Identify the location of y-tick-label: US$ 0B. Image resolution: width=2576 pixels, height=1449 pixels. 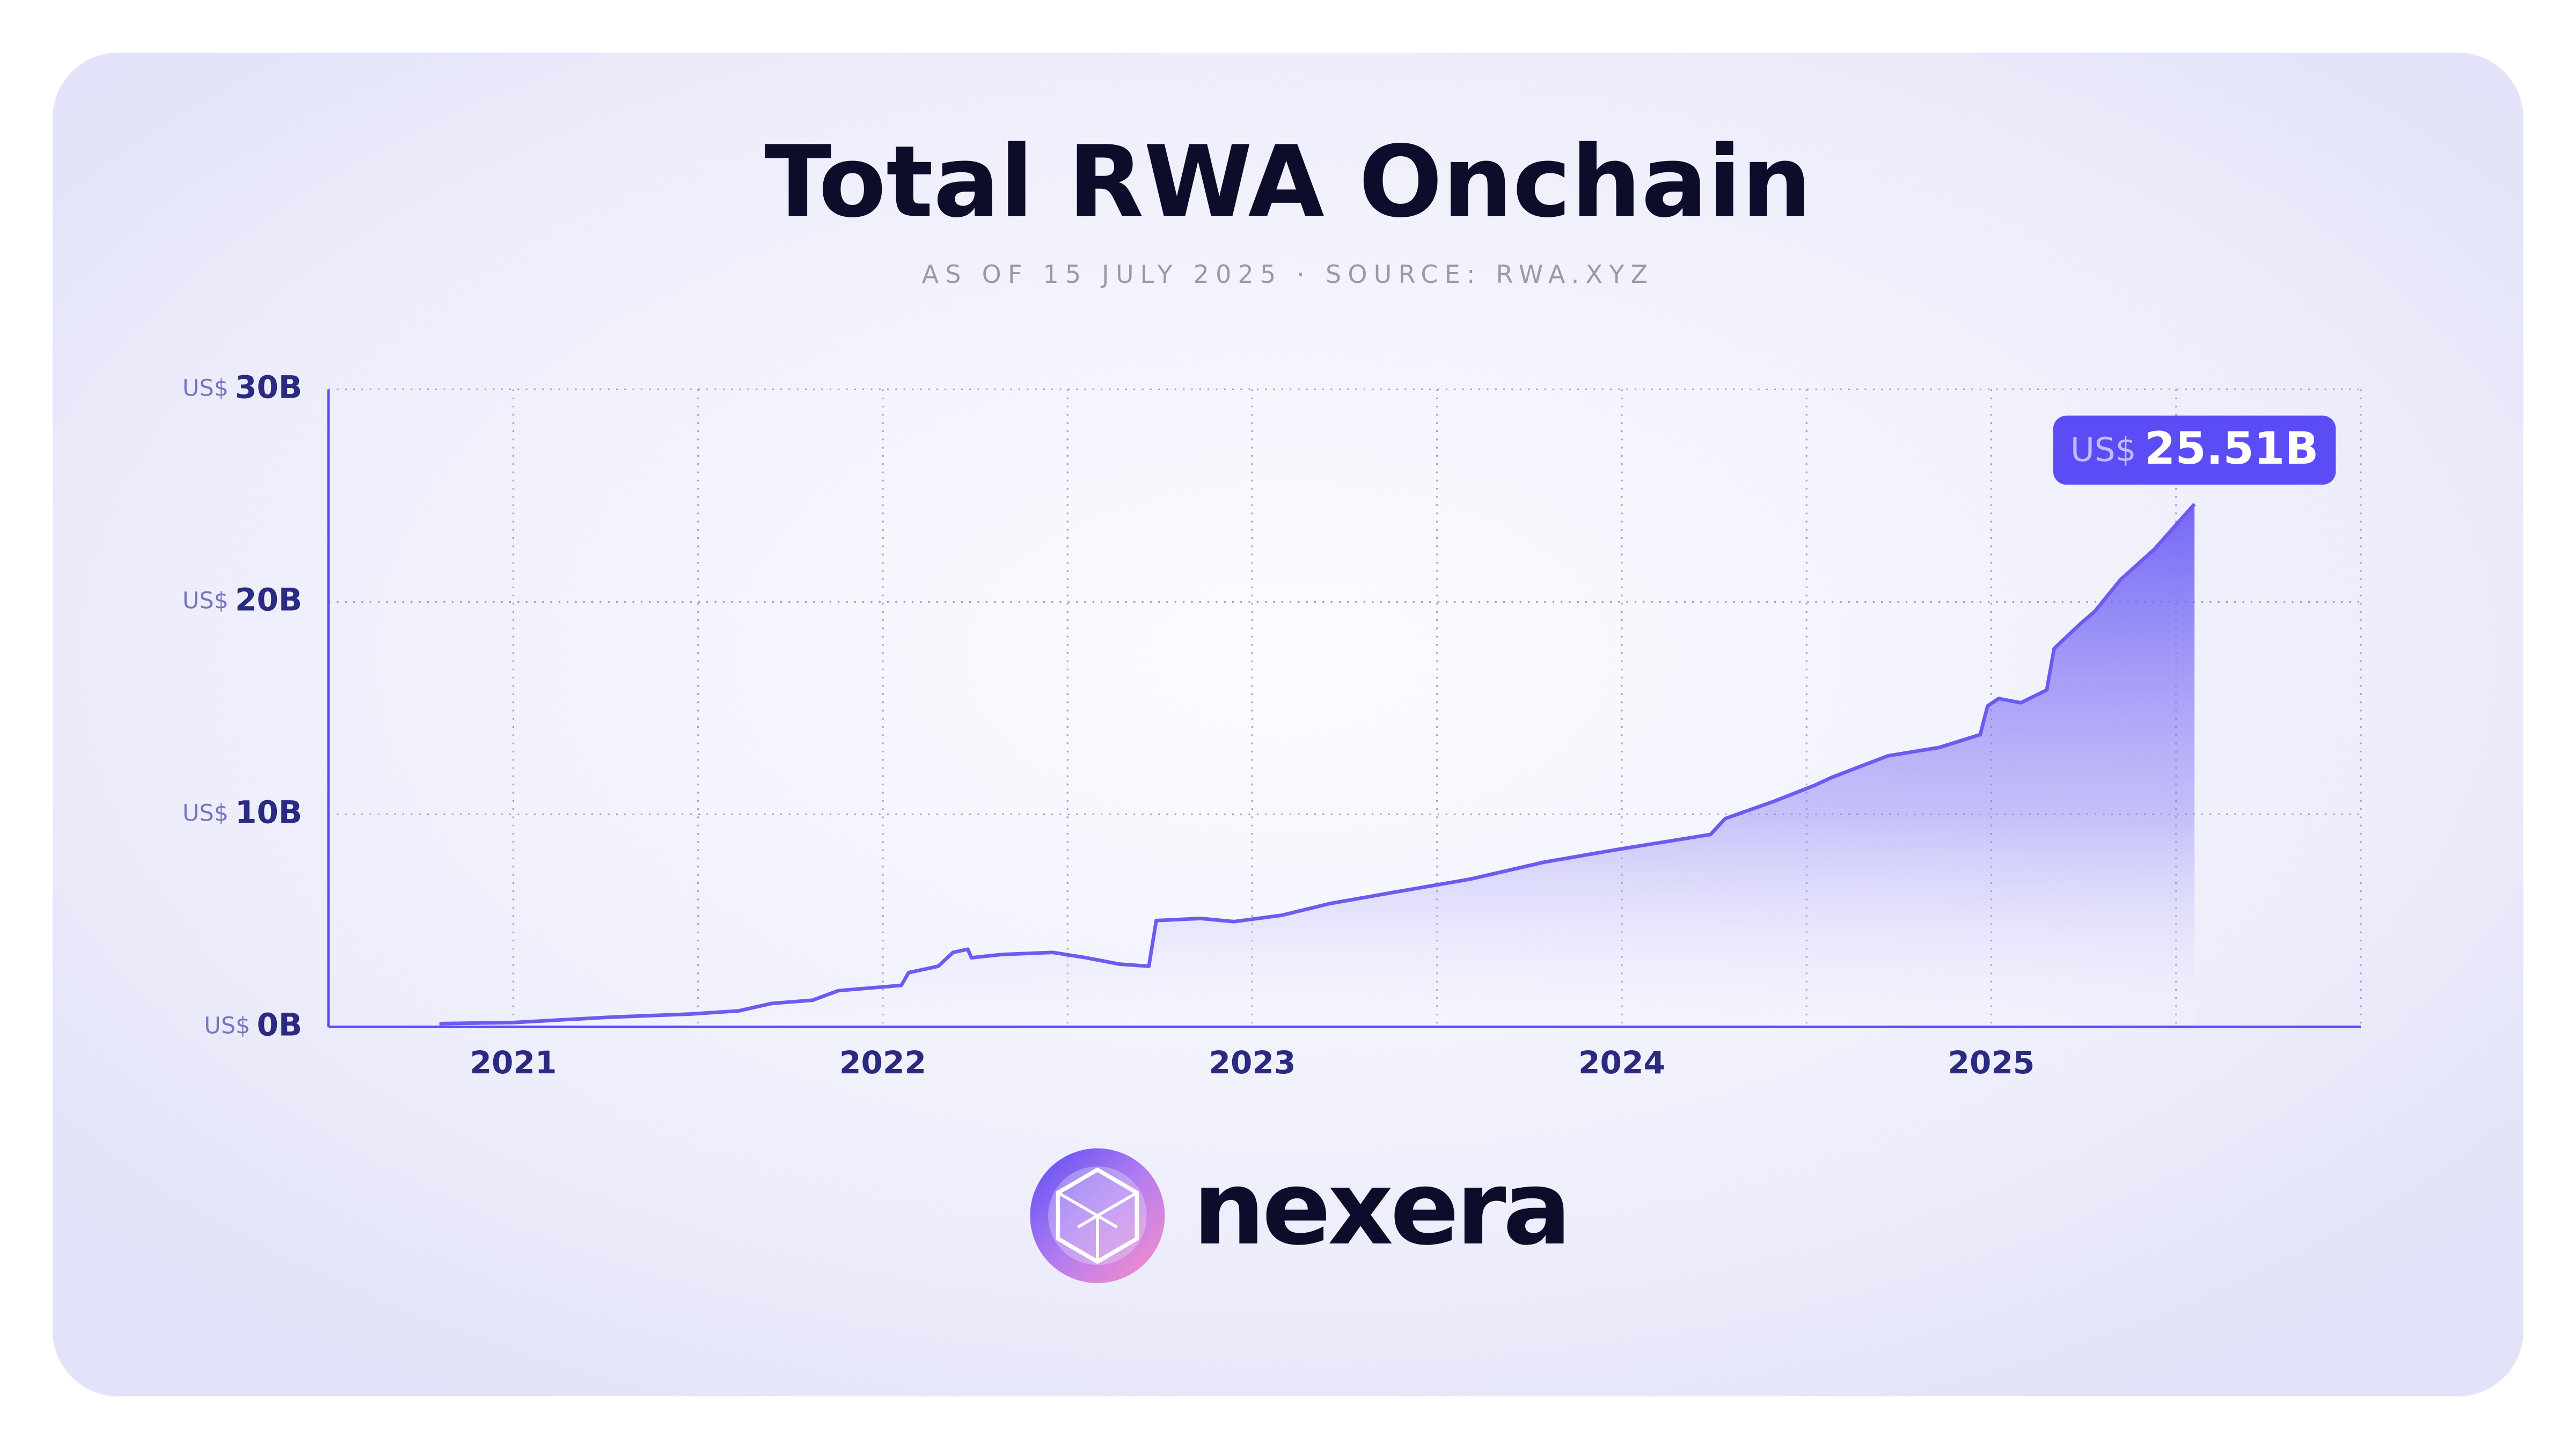
(253, 1024).